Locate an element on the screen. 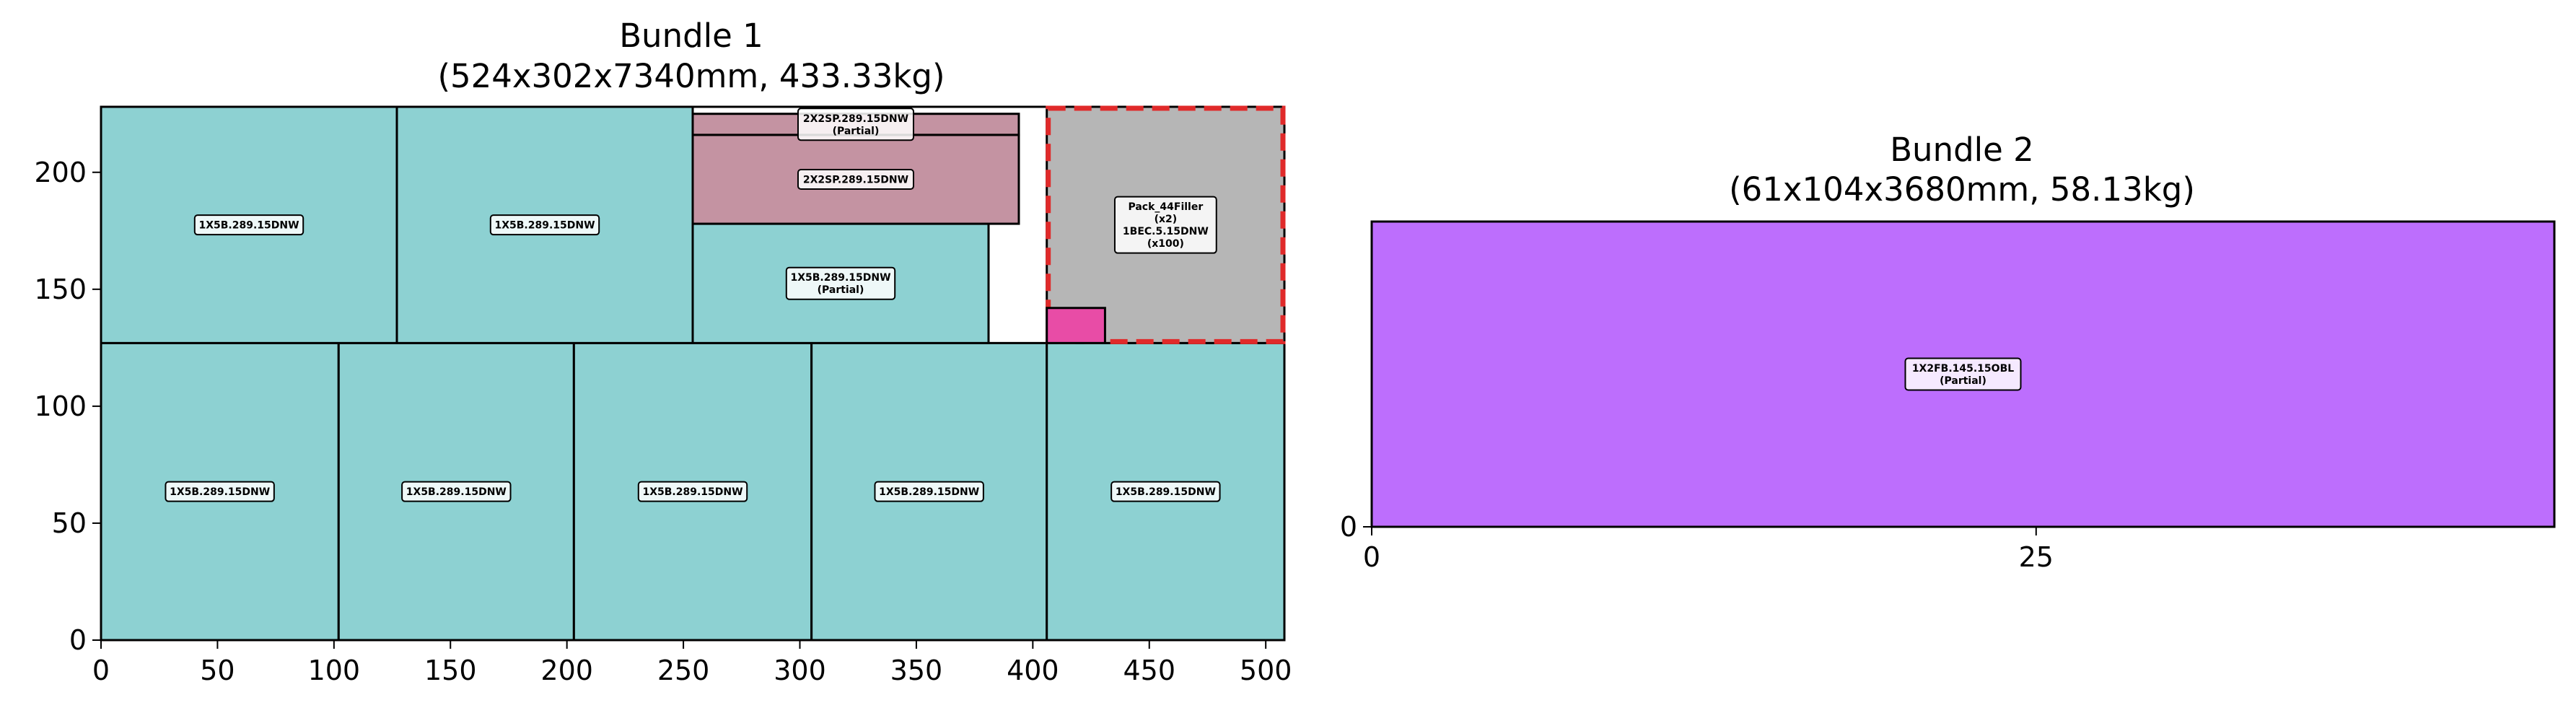 This screenshot has width=2576, height=713. y-tick-label: 150 is located at coordinates (60, 289).